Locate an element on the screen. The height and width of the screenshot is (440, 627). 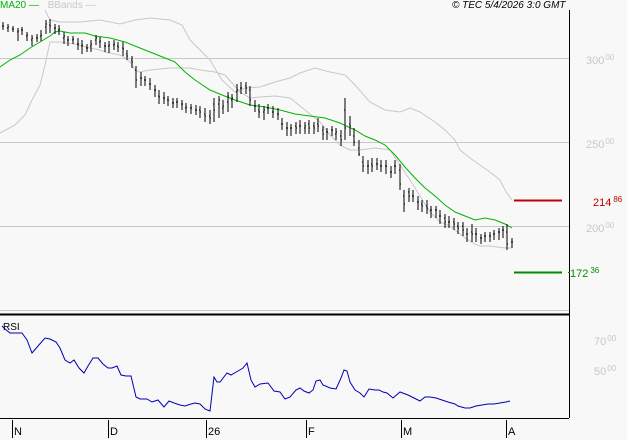
price-label-300: 30000 is located at coordinates (600, 60).